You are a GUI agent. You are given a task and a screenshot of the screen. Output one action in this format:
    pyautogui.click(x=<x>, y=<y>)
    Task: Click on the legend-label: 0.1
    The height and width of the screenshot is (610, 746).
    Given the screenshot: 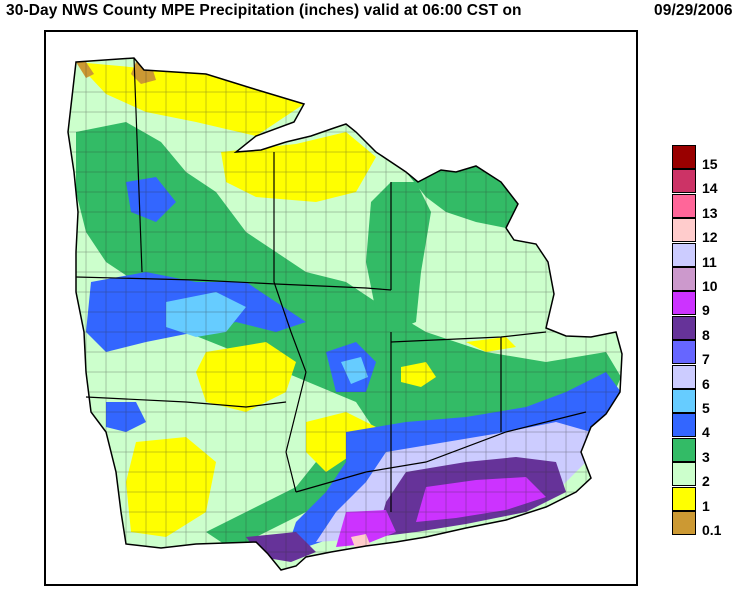 What is the action you would take?
    pyautogui.click(x=712, y=530)
    